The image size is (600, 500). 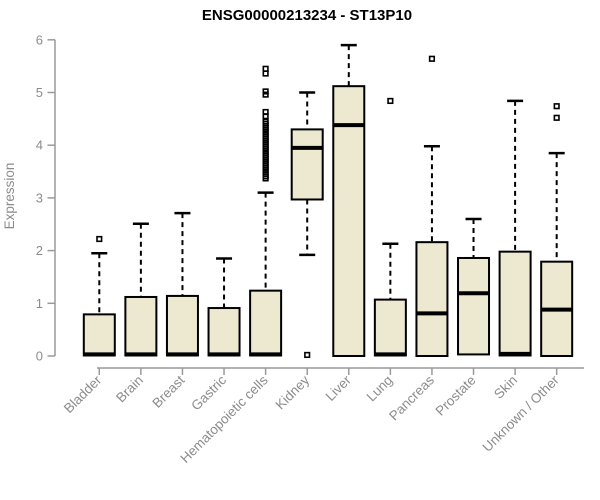 What do you see at coordinates (39, 250) in the screenshot?
I see `y-tick-label: 2` at bounding box center [39, 250].